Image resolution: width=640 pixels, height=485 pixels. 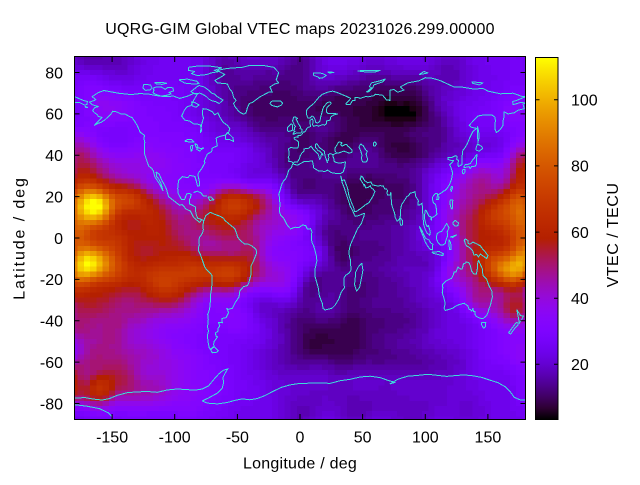 What do you see at coordinates (488, 438) in the screenshot?
I see `svg-text: 150` at bounding box center [488, 438].